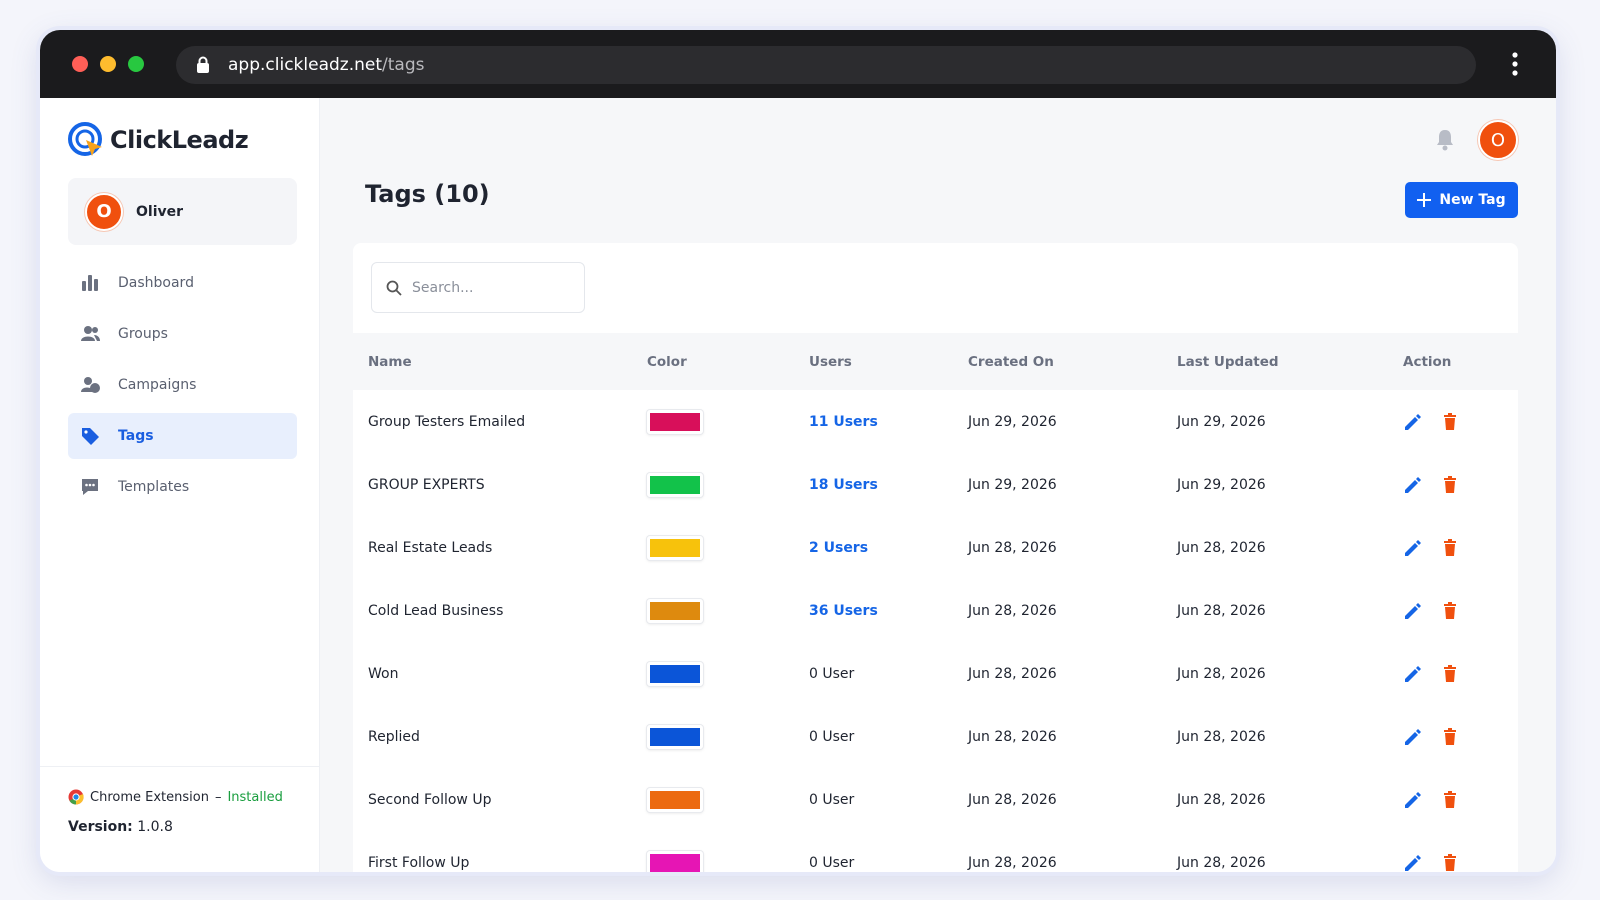 The width and height of the screenshot is (1600, 900). What do you see at coordinates (1461, 200) in the screenshot?
I see `new-tag-button: New Tag` at bounding box center [1461, 200].